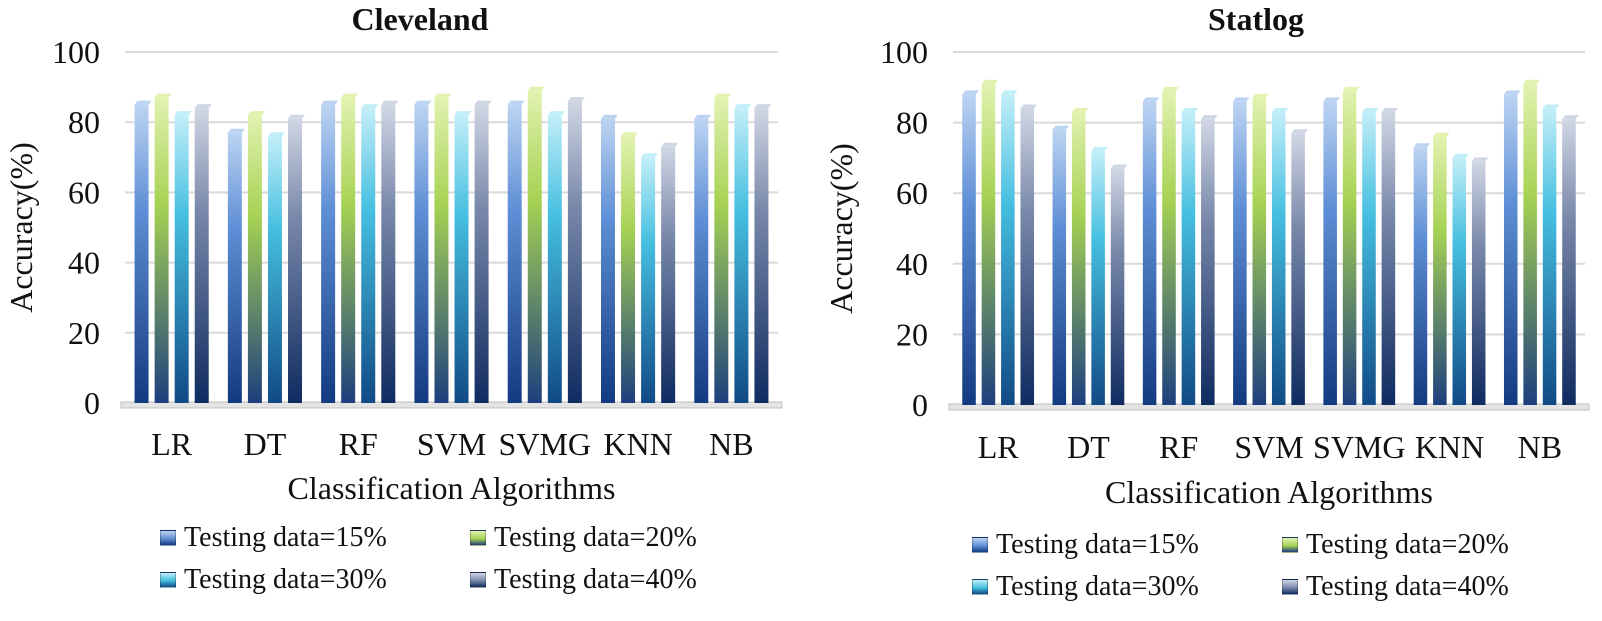 This screenshot has width=1602, height=621. What do you see at coordinates (1268, 447) in the screenshot?
I see `x-tick-label: SVM` at bounding box center [1268, 447].